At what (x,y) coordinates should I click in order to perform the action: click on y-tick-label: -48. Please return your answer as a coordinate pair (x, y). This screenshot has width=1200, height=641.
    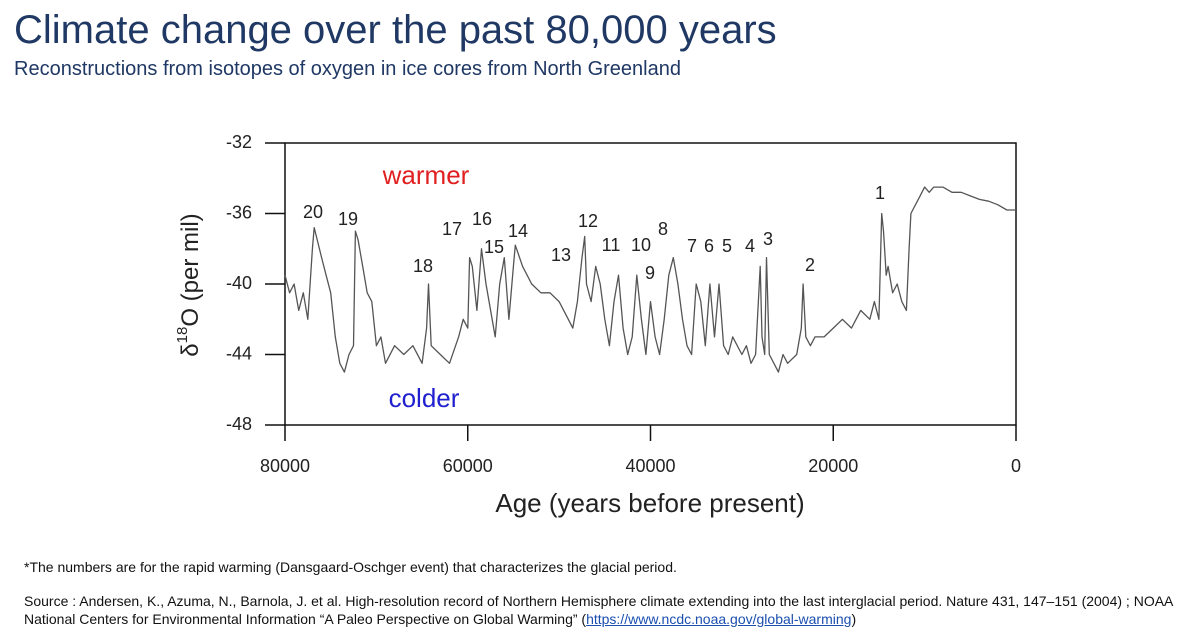
    Looking at the image, I should click on (239, 424).